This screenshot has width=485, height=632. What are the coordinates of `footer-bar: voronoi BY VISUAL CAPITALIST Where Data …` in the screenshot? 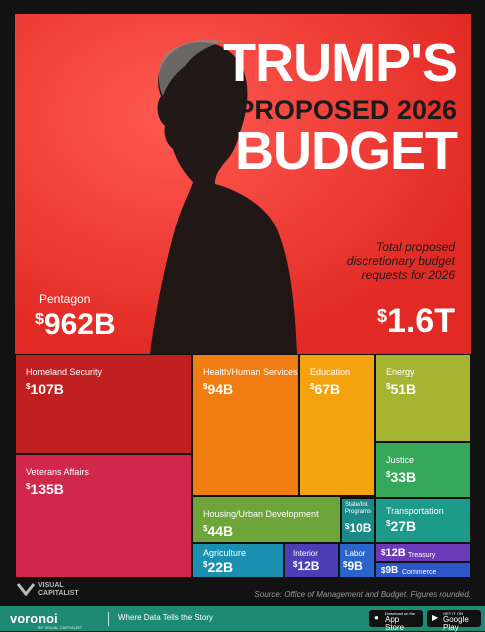 It's located at (242, 619).